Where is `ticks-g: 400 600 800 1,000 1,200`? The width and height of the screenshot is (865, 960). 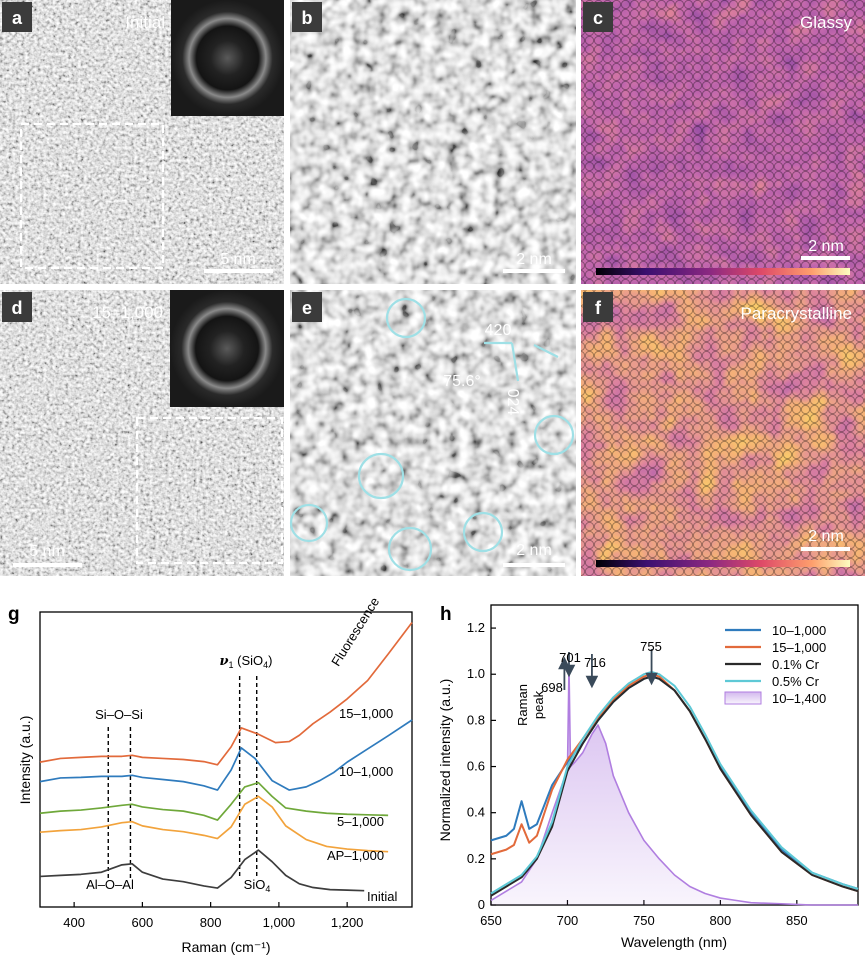 ticks-g: 400 600 800 1,000 1,200 is located at coordinates (213, 916).